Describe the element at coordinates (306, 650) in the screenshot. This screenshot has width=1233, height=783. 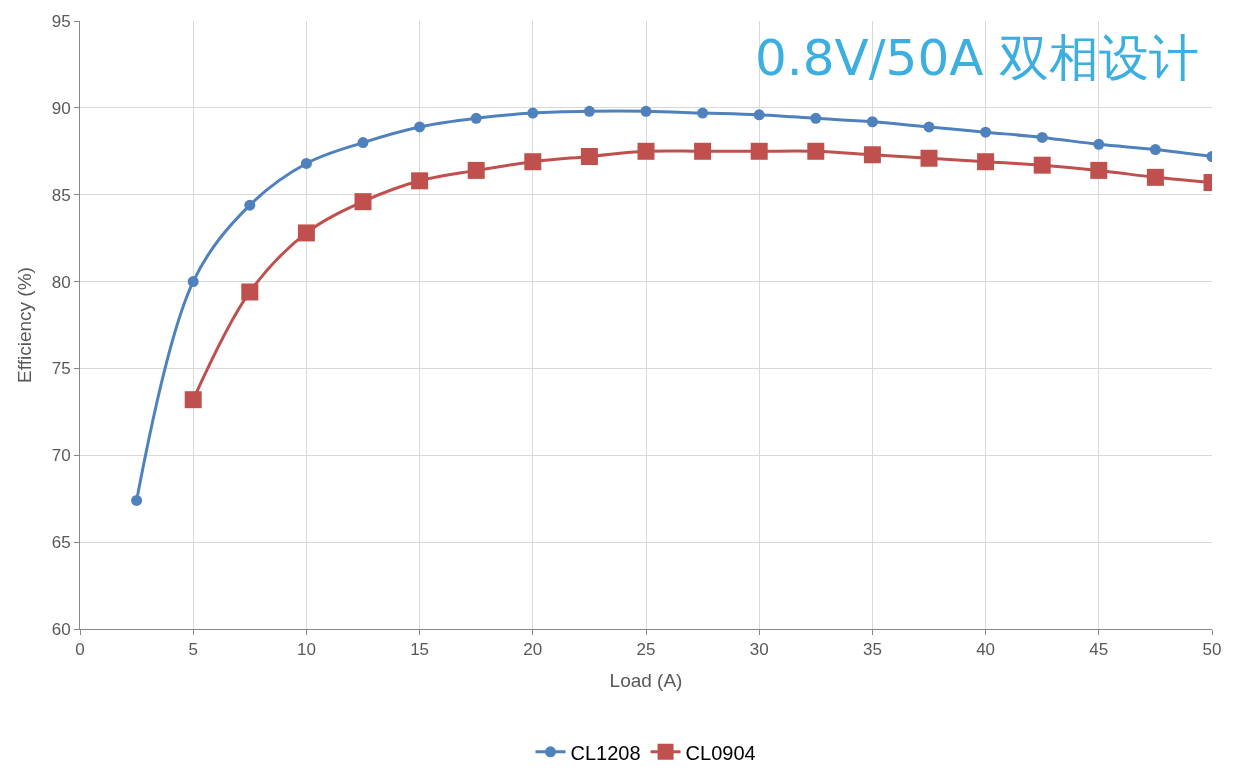
I see `x-tick-label: 10` at that location.